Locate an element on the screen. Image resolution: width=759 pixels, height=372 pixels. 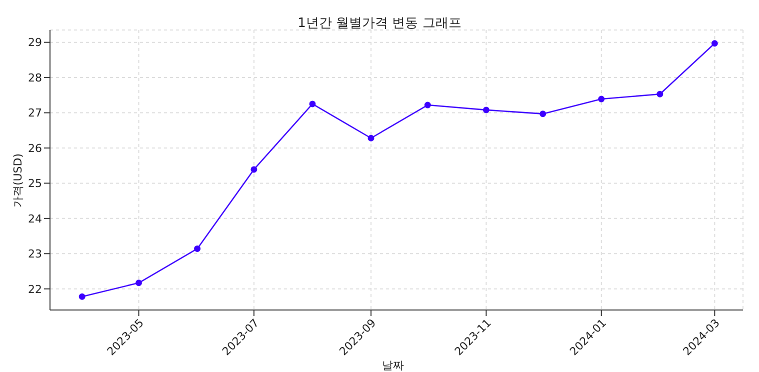
chart-title: 1년간 월별가격 변동 그래프 is located at coordinates (379, 23).